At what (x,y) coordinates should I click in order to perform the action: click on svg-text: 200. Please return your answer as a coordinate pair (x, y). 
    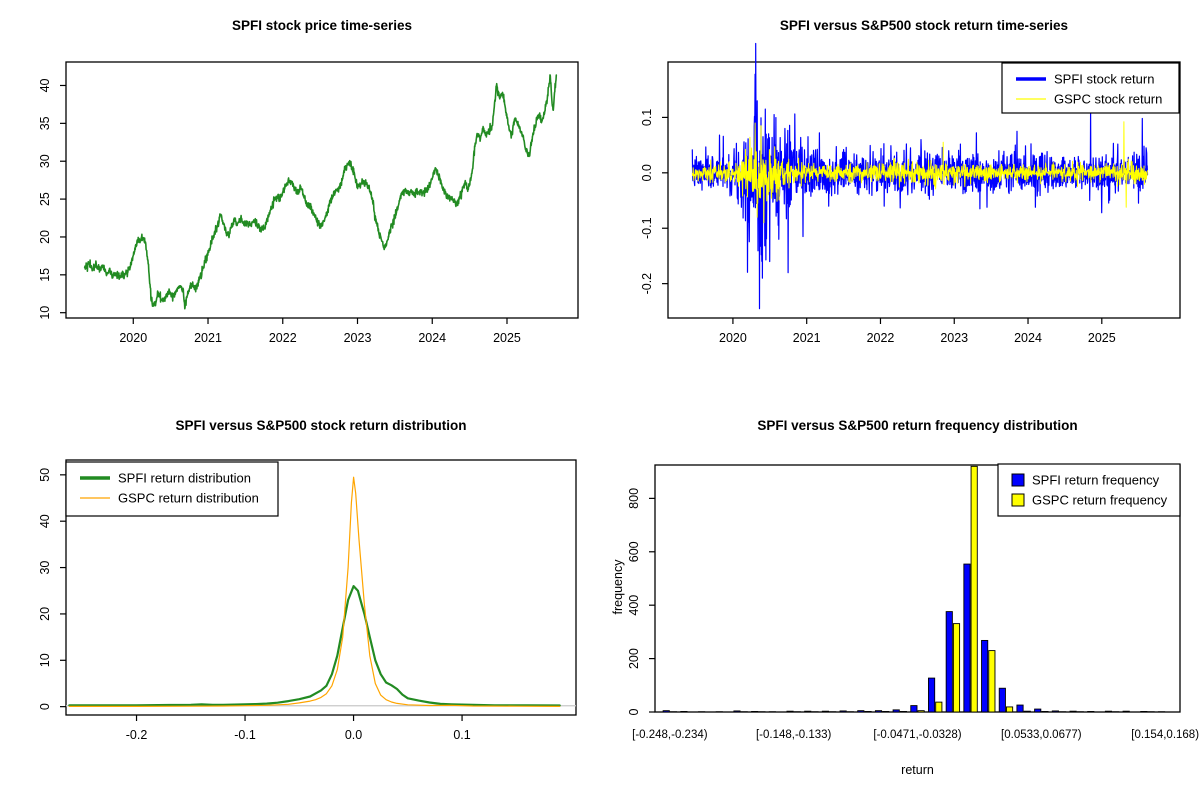
    Looking at the image, I should click on (634, 658).